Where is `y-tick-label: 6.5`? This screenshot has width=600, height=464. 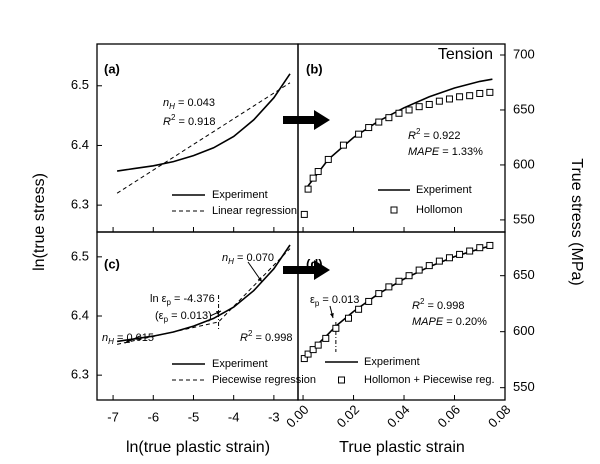
y-tick-label: 6.5 is located at coordinates (80, 255).